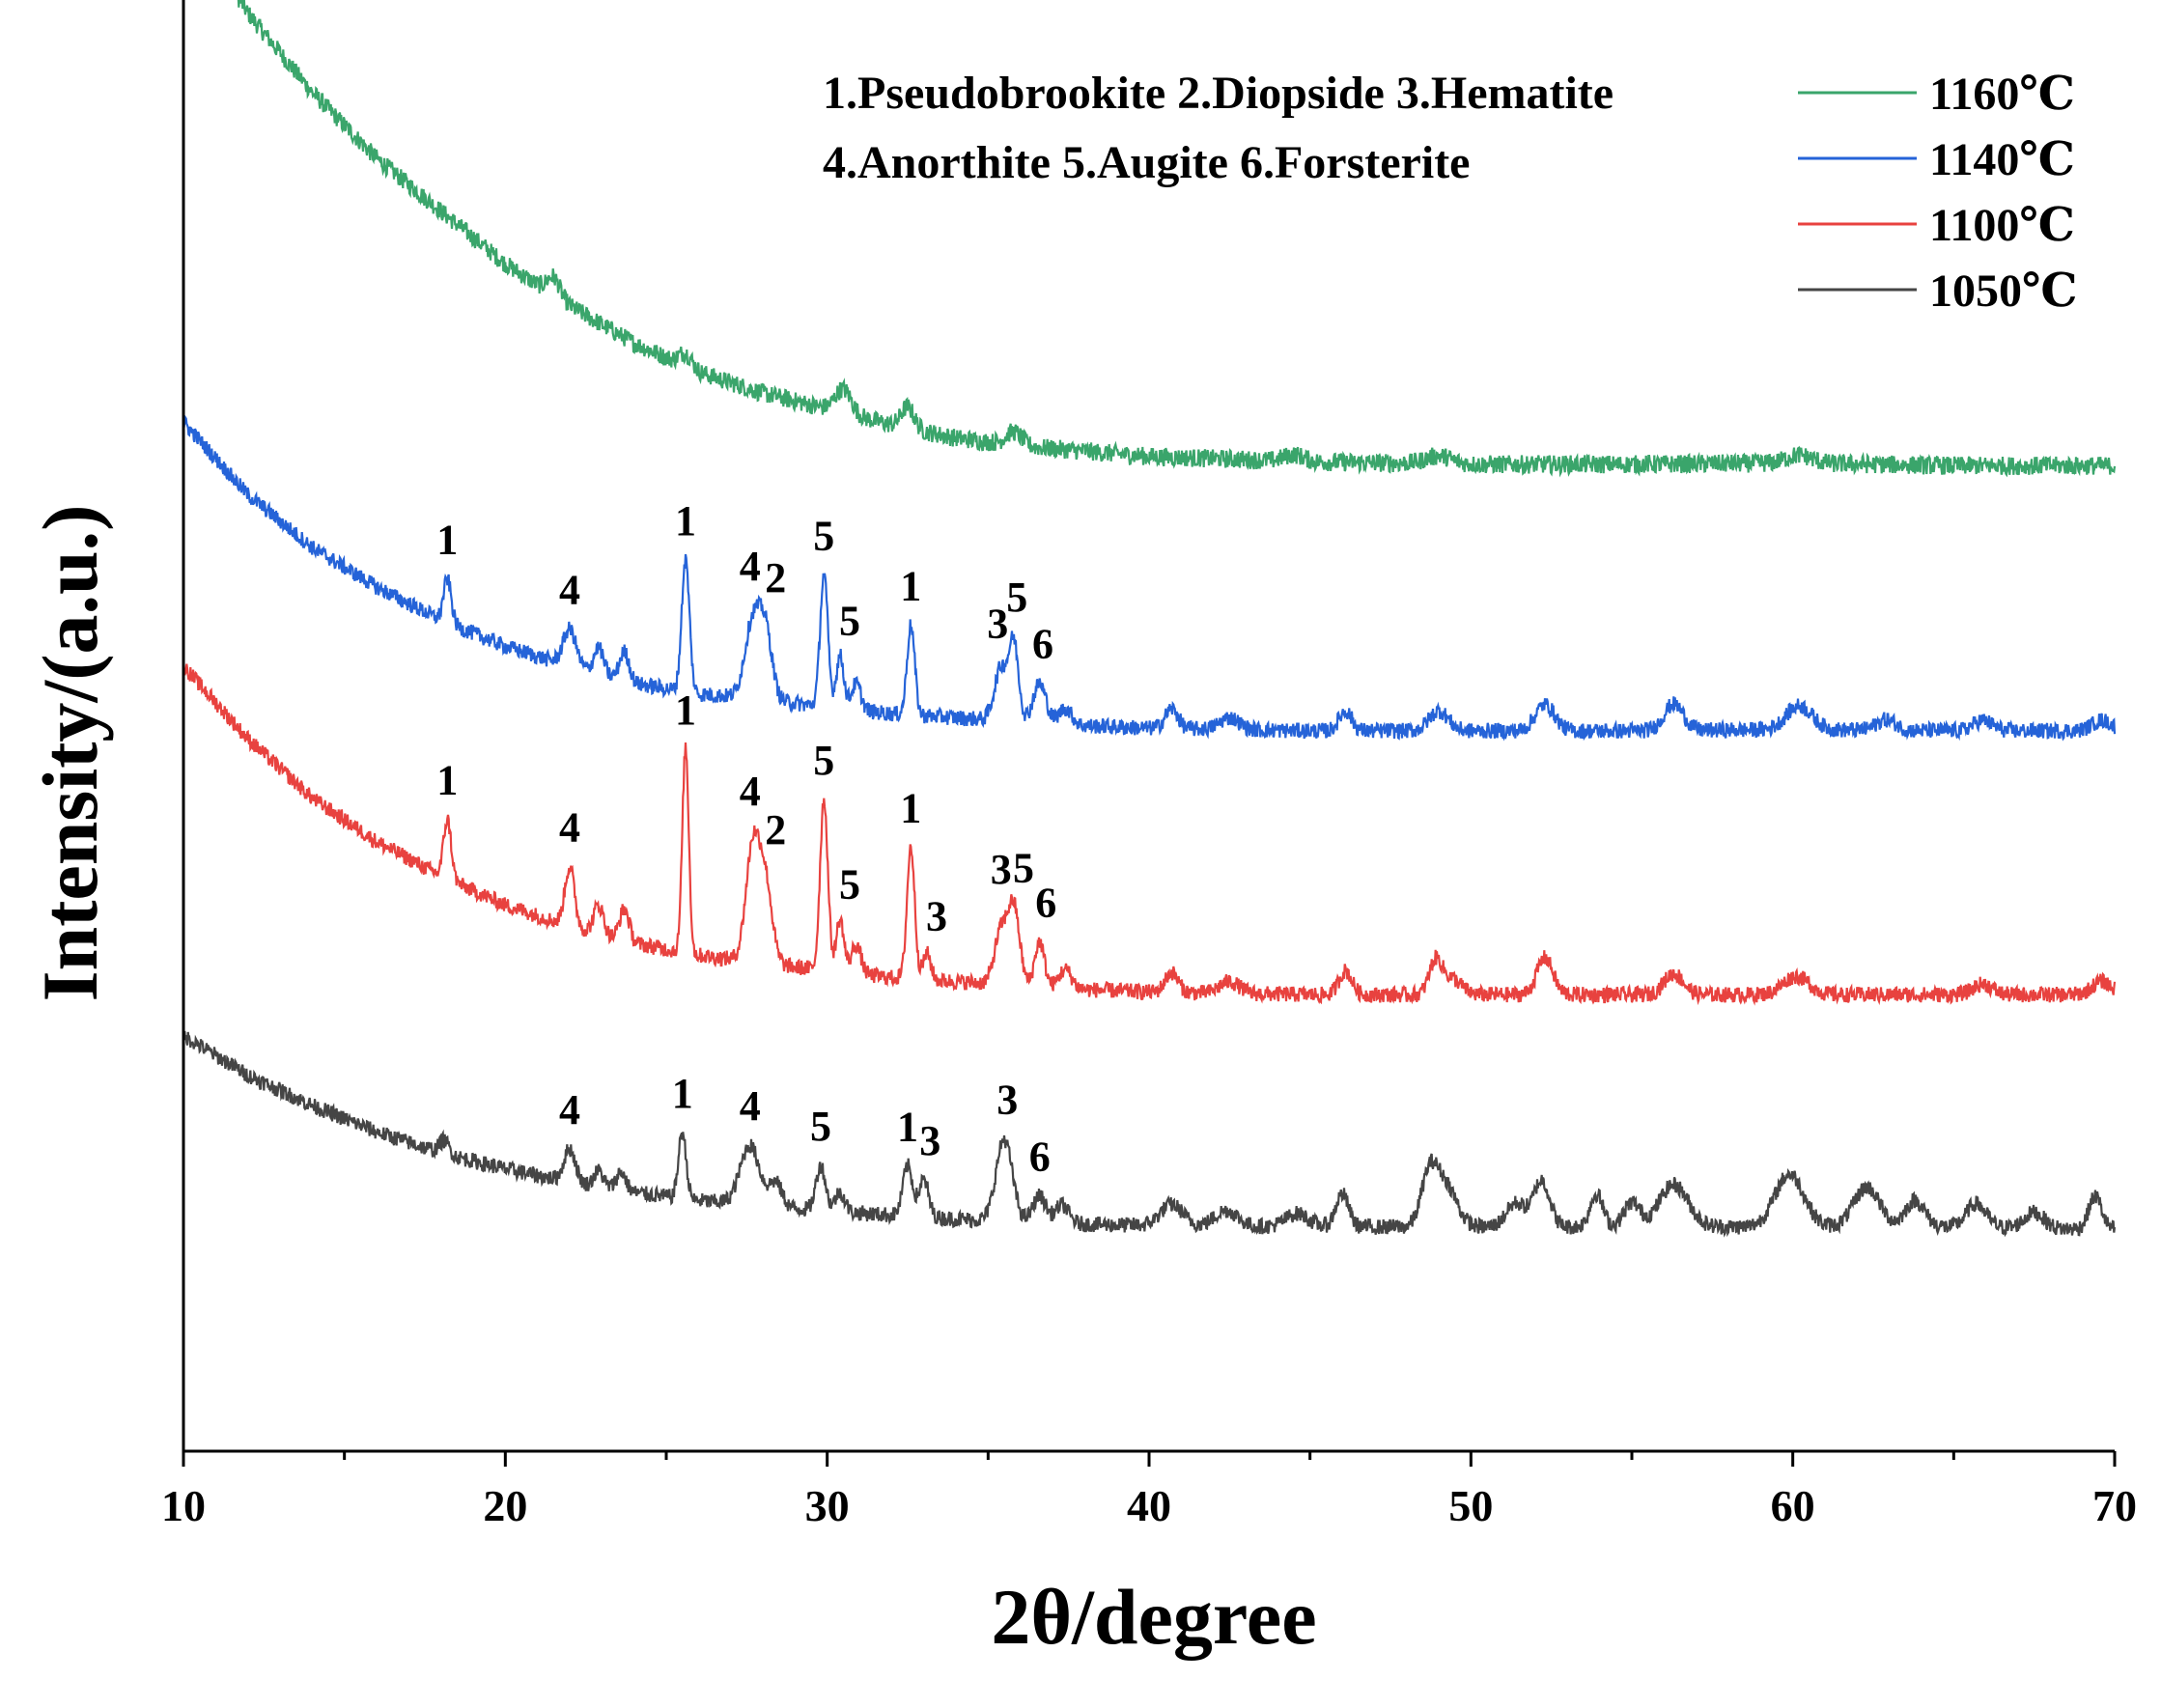 The width and height of the screenshot is (2161, 1708). I want to click on x-tick-label: 60, so click(1793, 1506).